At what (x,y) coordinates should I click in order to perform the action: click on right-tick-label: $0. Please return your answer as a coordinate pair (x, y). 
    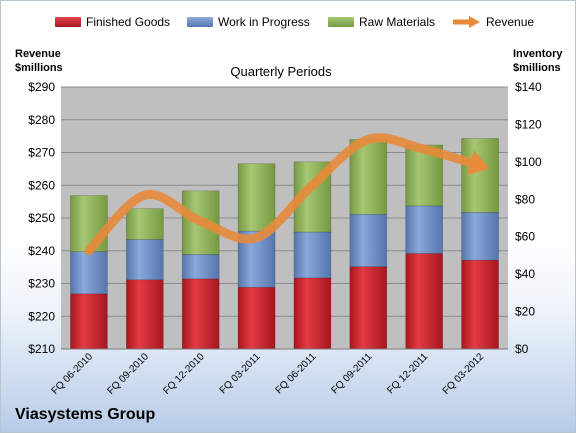
    Looking at the image, I should click on (522, 349).